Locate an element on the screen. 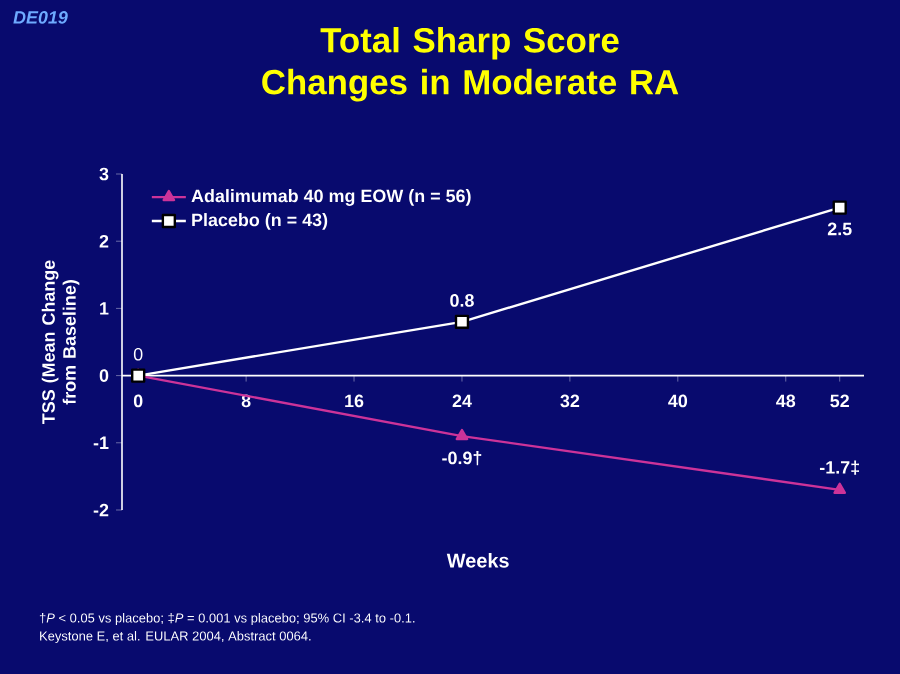  x-axis-title: Weeks is located at coordinates (477, 560).